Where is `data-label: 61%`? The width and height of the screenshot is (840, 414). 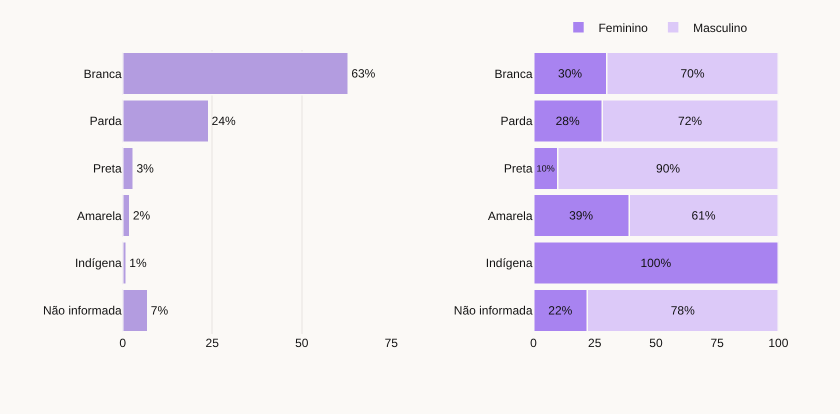 data-label: 61% is located at coordinates (704, 215).